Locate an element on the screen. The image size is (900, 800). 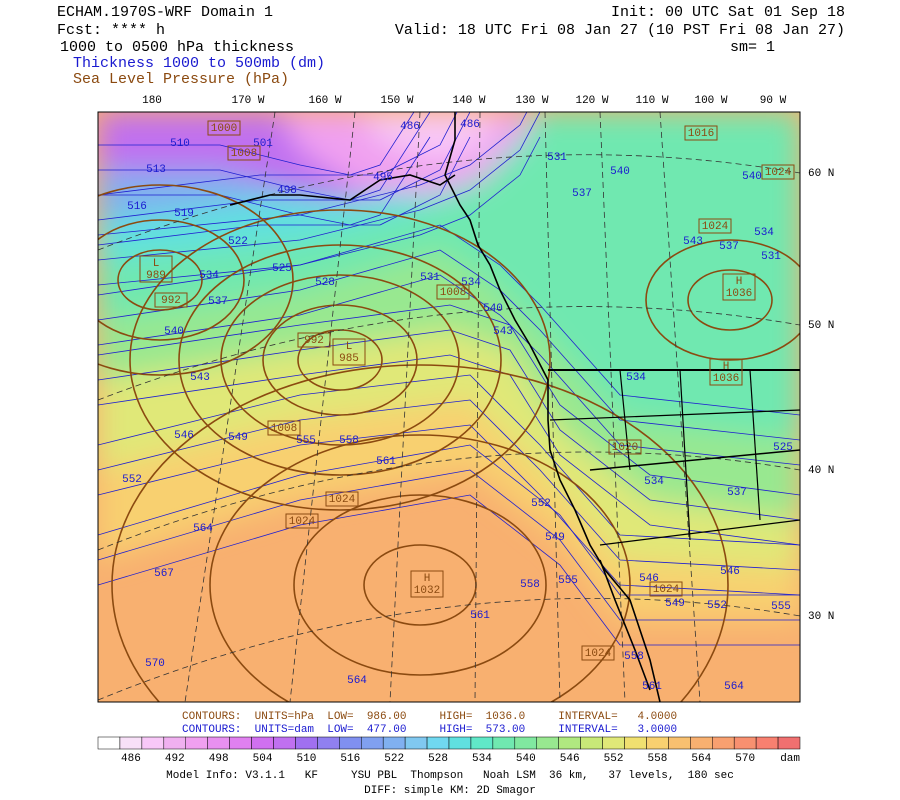
pressure-value: 1008 is located at coordinates (284, 429).